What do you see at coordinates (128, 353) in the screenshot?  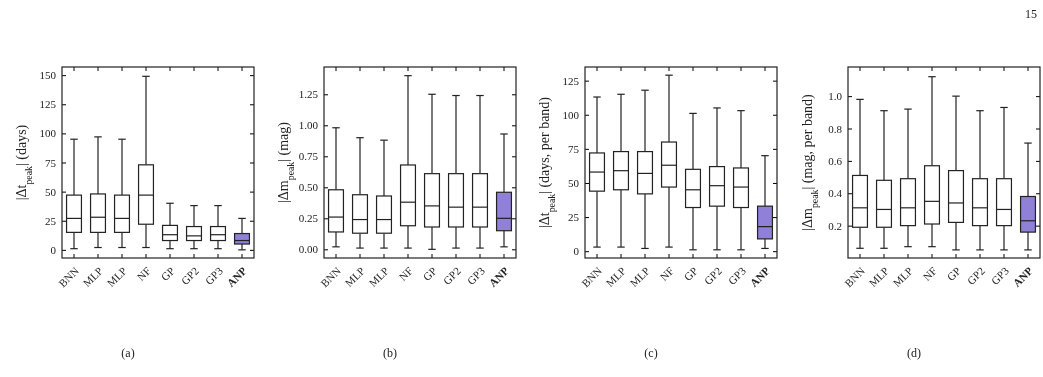 I see `text: (a)` at bounding box center [128, 353].